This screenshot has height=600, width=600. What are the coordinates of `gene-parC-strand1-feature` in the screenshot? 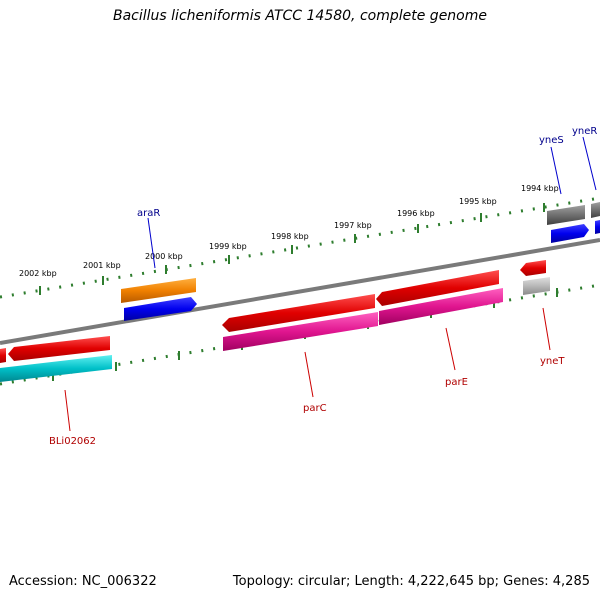 It's located at (298, 313).